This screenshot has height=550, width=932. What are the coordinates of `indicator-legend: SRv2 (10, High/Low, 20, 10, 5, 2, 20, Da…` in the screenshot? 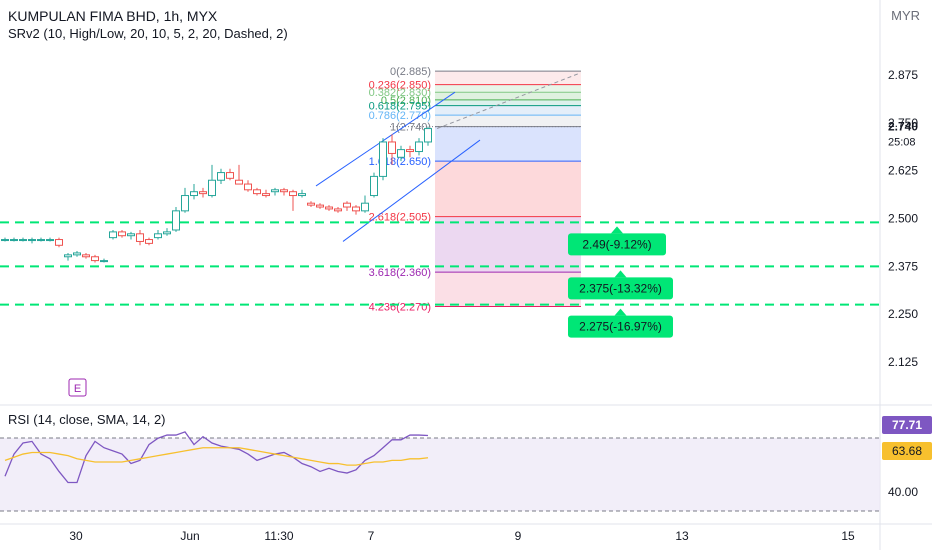 It's located at (148, 33).